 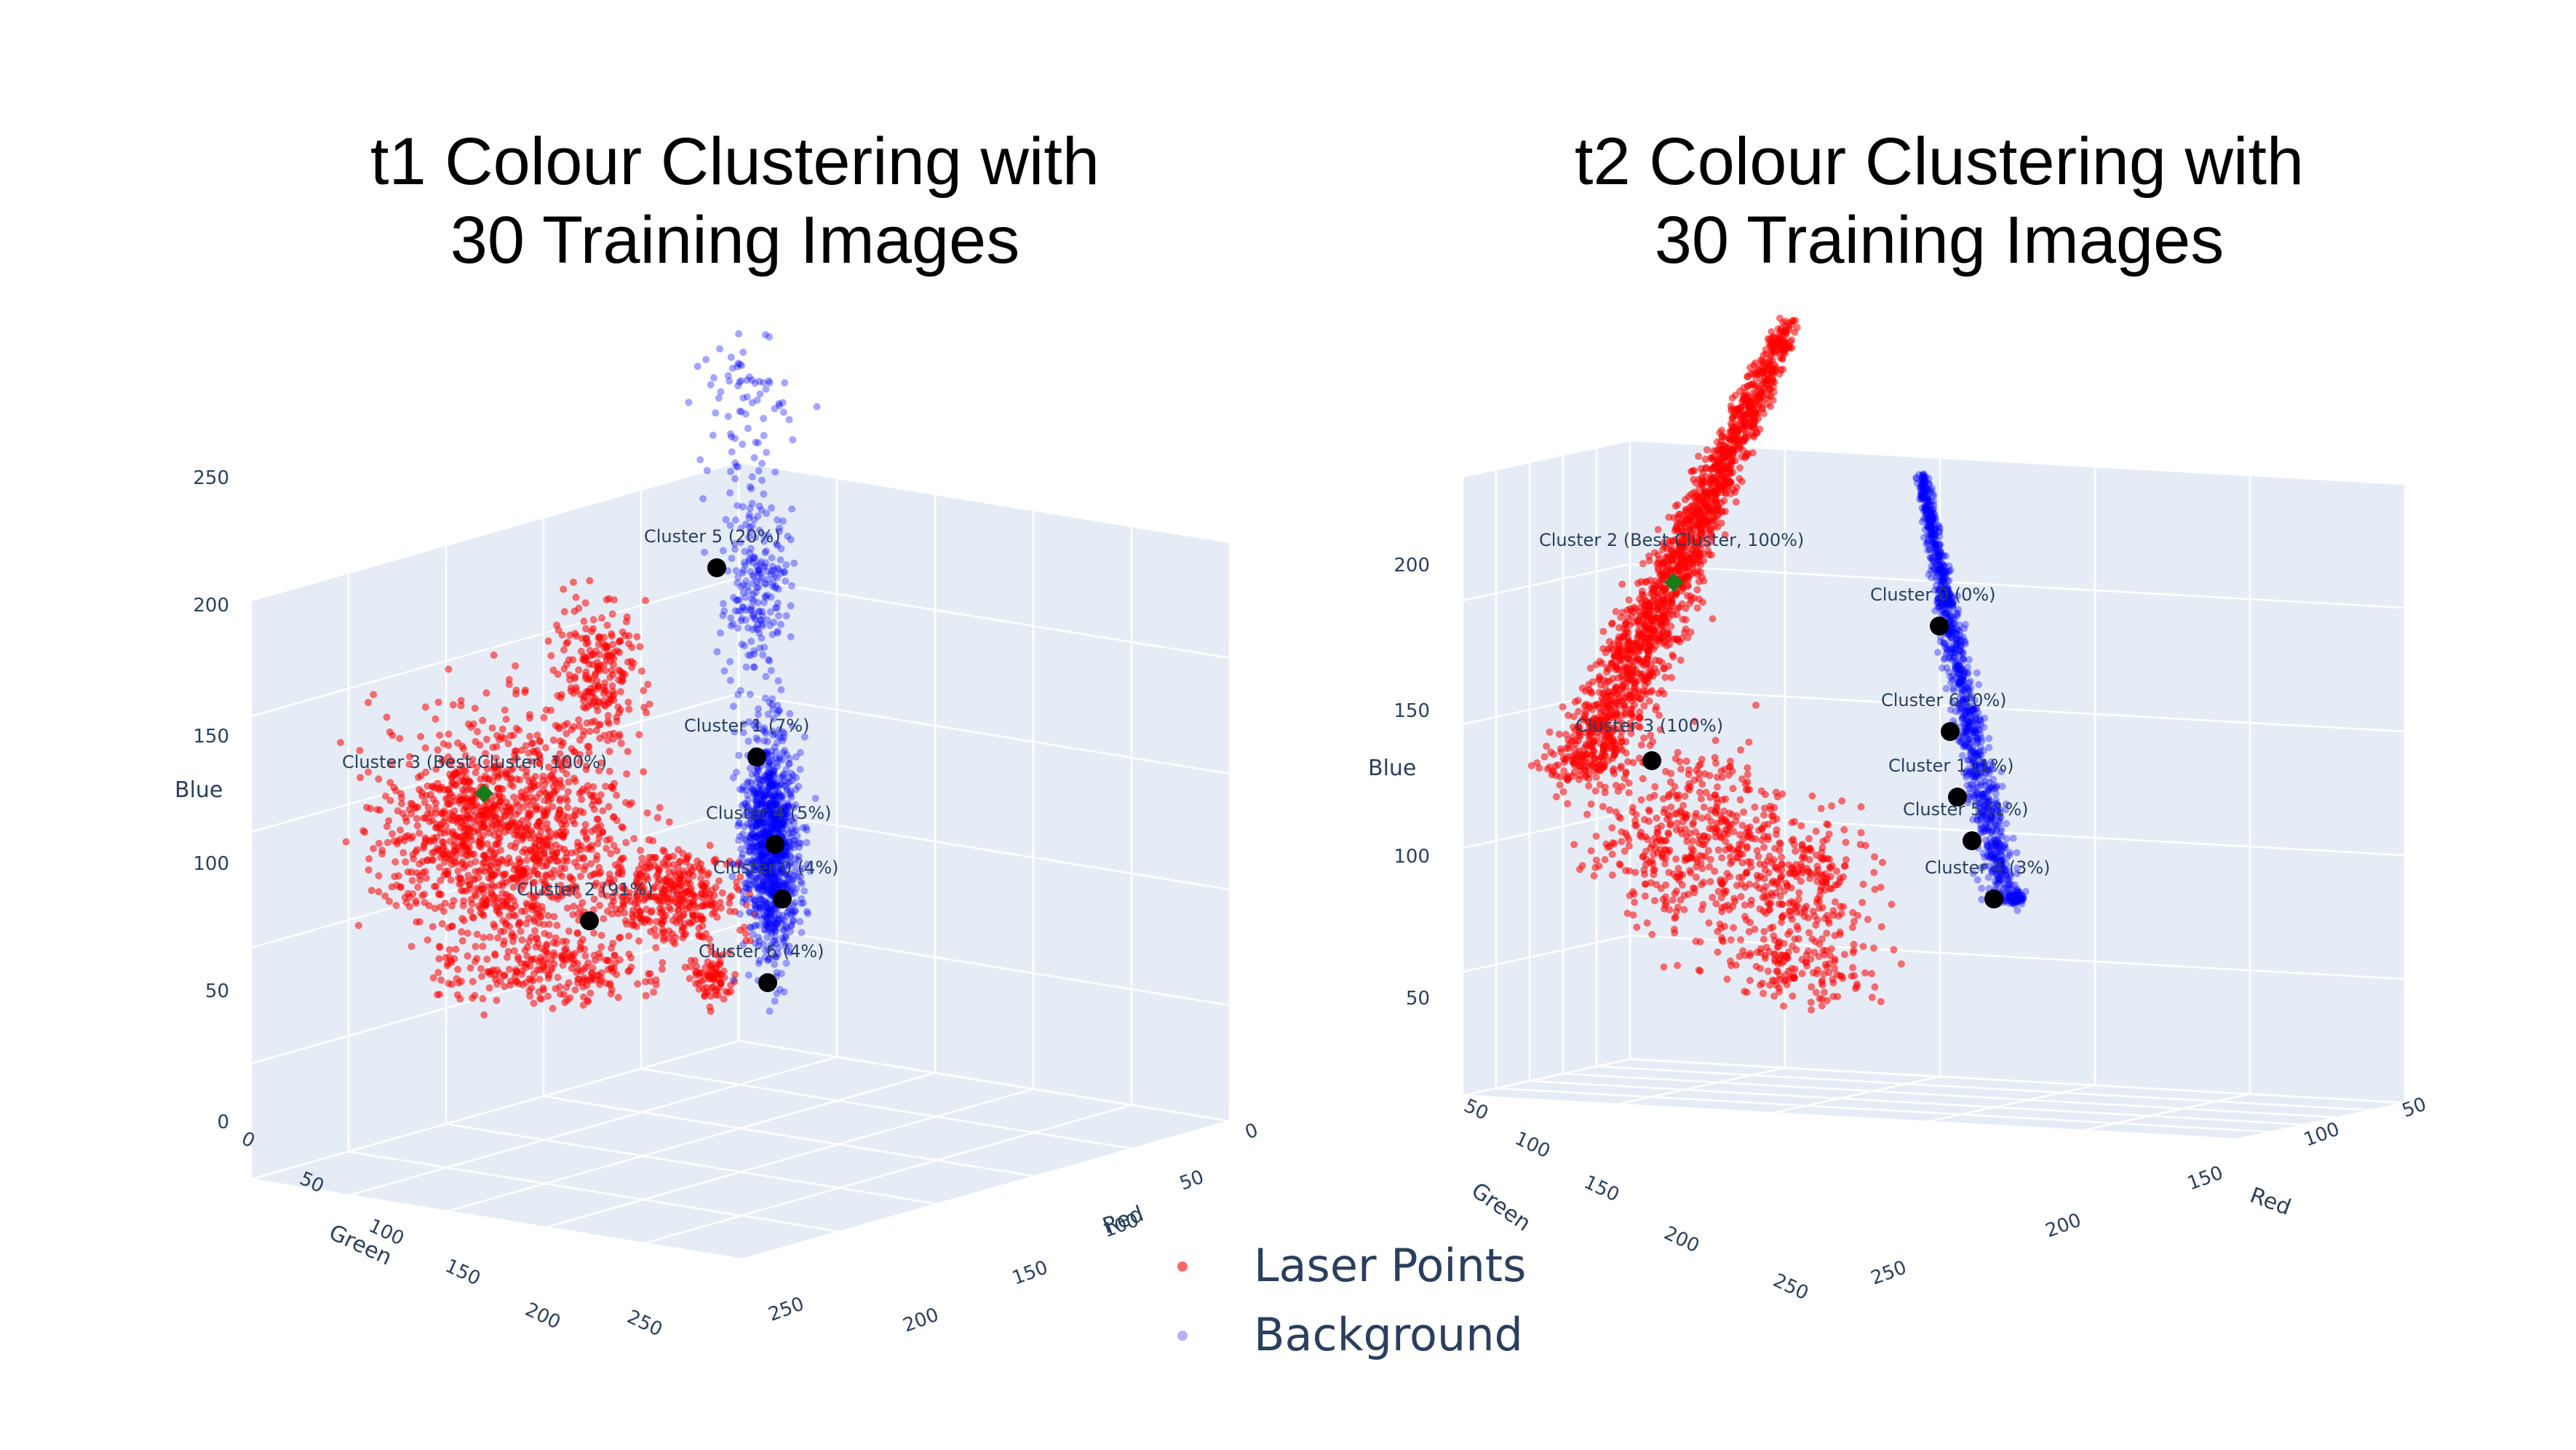 I want to click on cluster-label: Cluster 0 (4%), so click(x=776, y=867).